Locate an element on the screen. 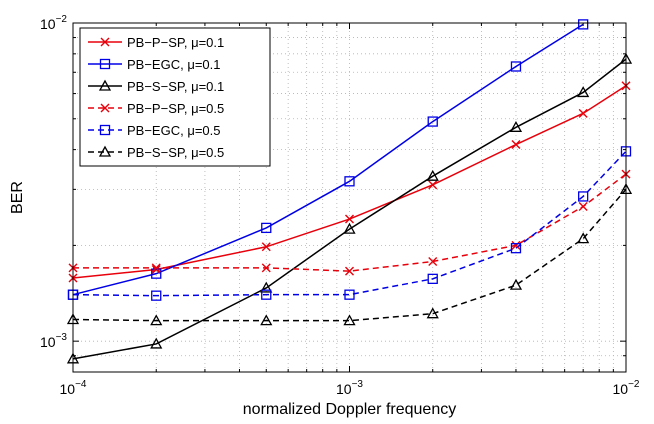 This screenshot has height=424, width=654. y-tick-label: 10⁻² is located at coordinates (53, 23).